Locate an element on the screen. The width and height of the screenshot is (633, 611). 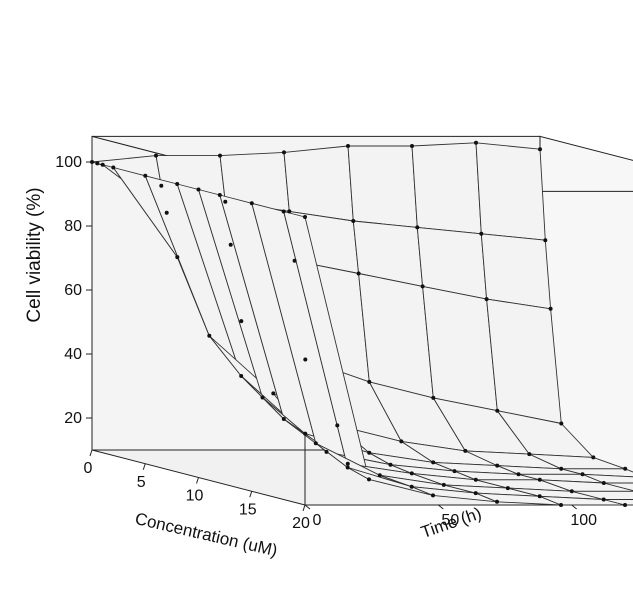
z-tick-label-left-80: 80 is located at coordinates (73, 226).